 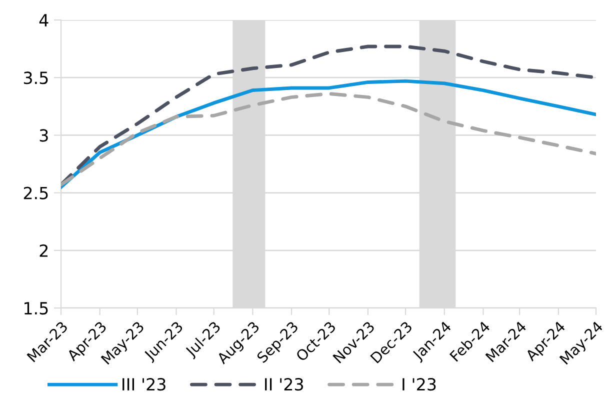 I want to click on y-tick-label: 3, so click(x=44, y=135).